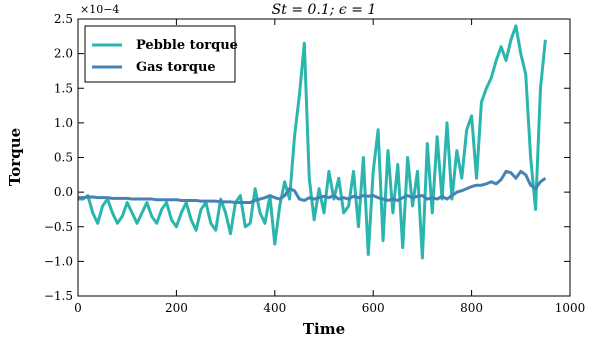 Image resolution: width=590 pixels, height=343 pixels. I want to click on y-axis-label: Torque, so click(15, 157).